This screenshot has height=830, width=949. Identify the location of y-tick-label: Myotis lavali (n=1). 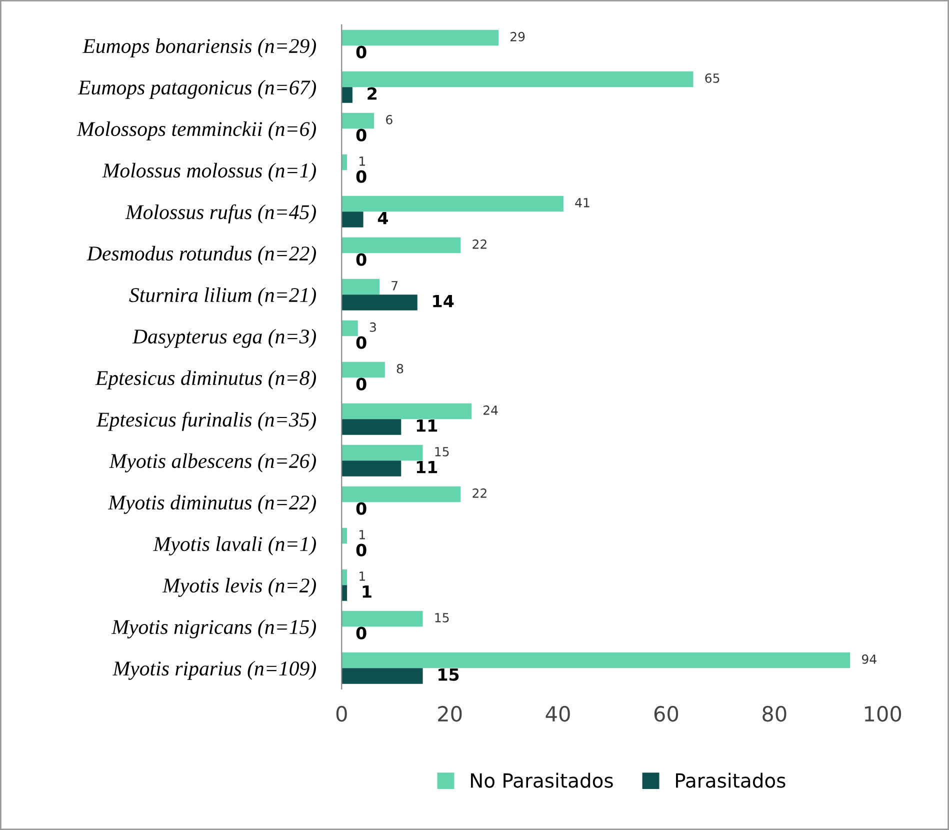
(234, 546).